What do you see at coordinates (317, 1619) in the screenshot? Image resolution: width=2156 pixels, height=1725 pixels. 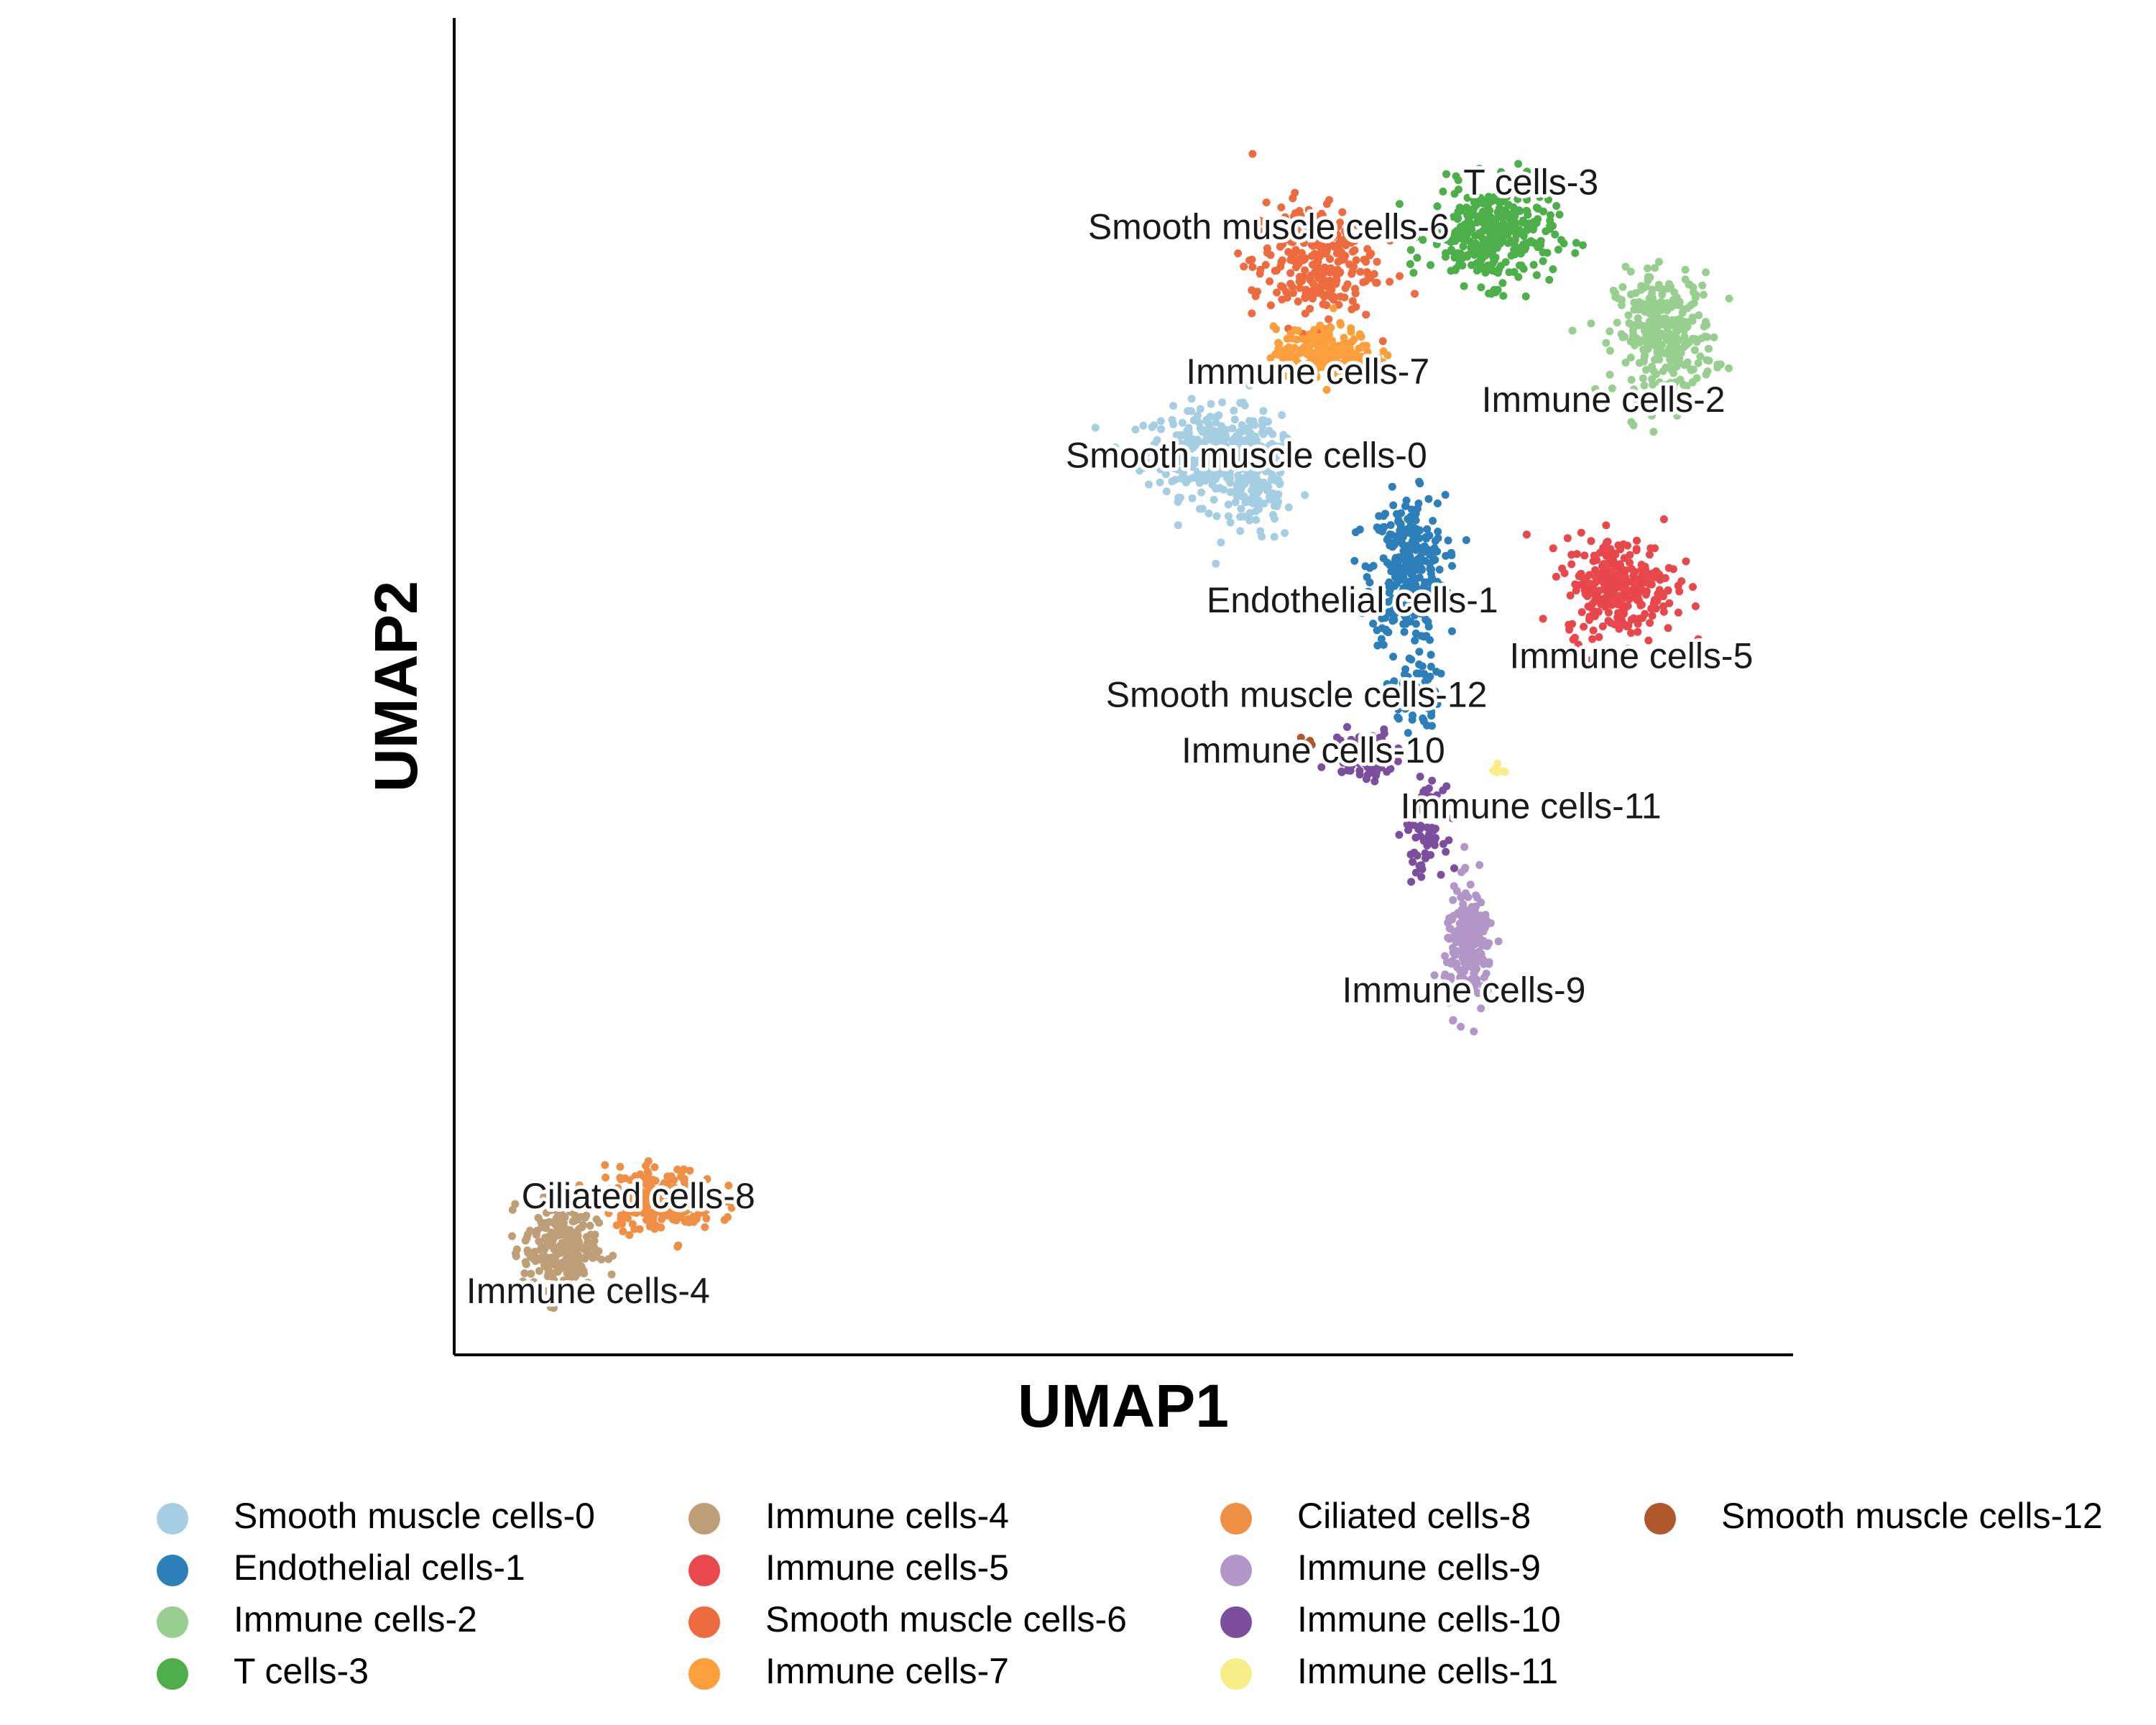 I see `legend-item: Immune cells-2` at bounding box center [317, 1619].